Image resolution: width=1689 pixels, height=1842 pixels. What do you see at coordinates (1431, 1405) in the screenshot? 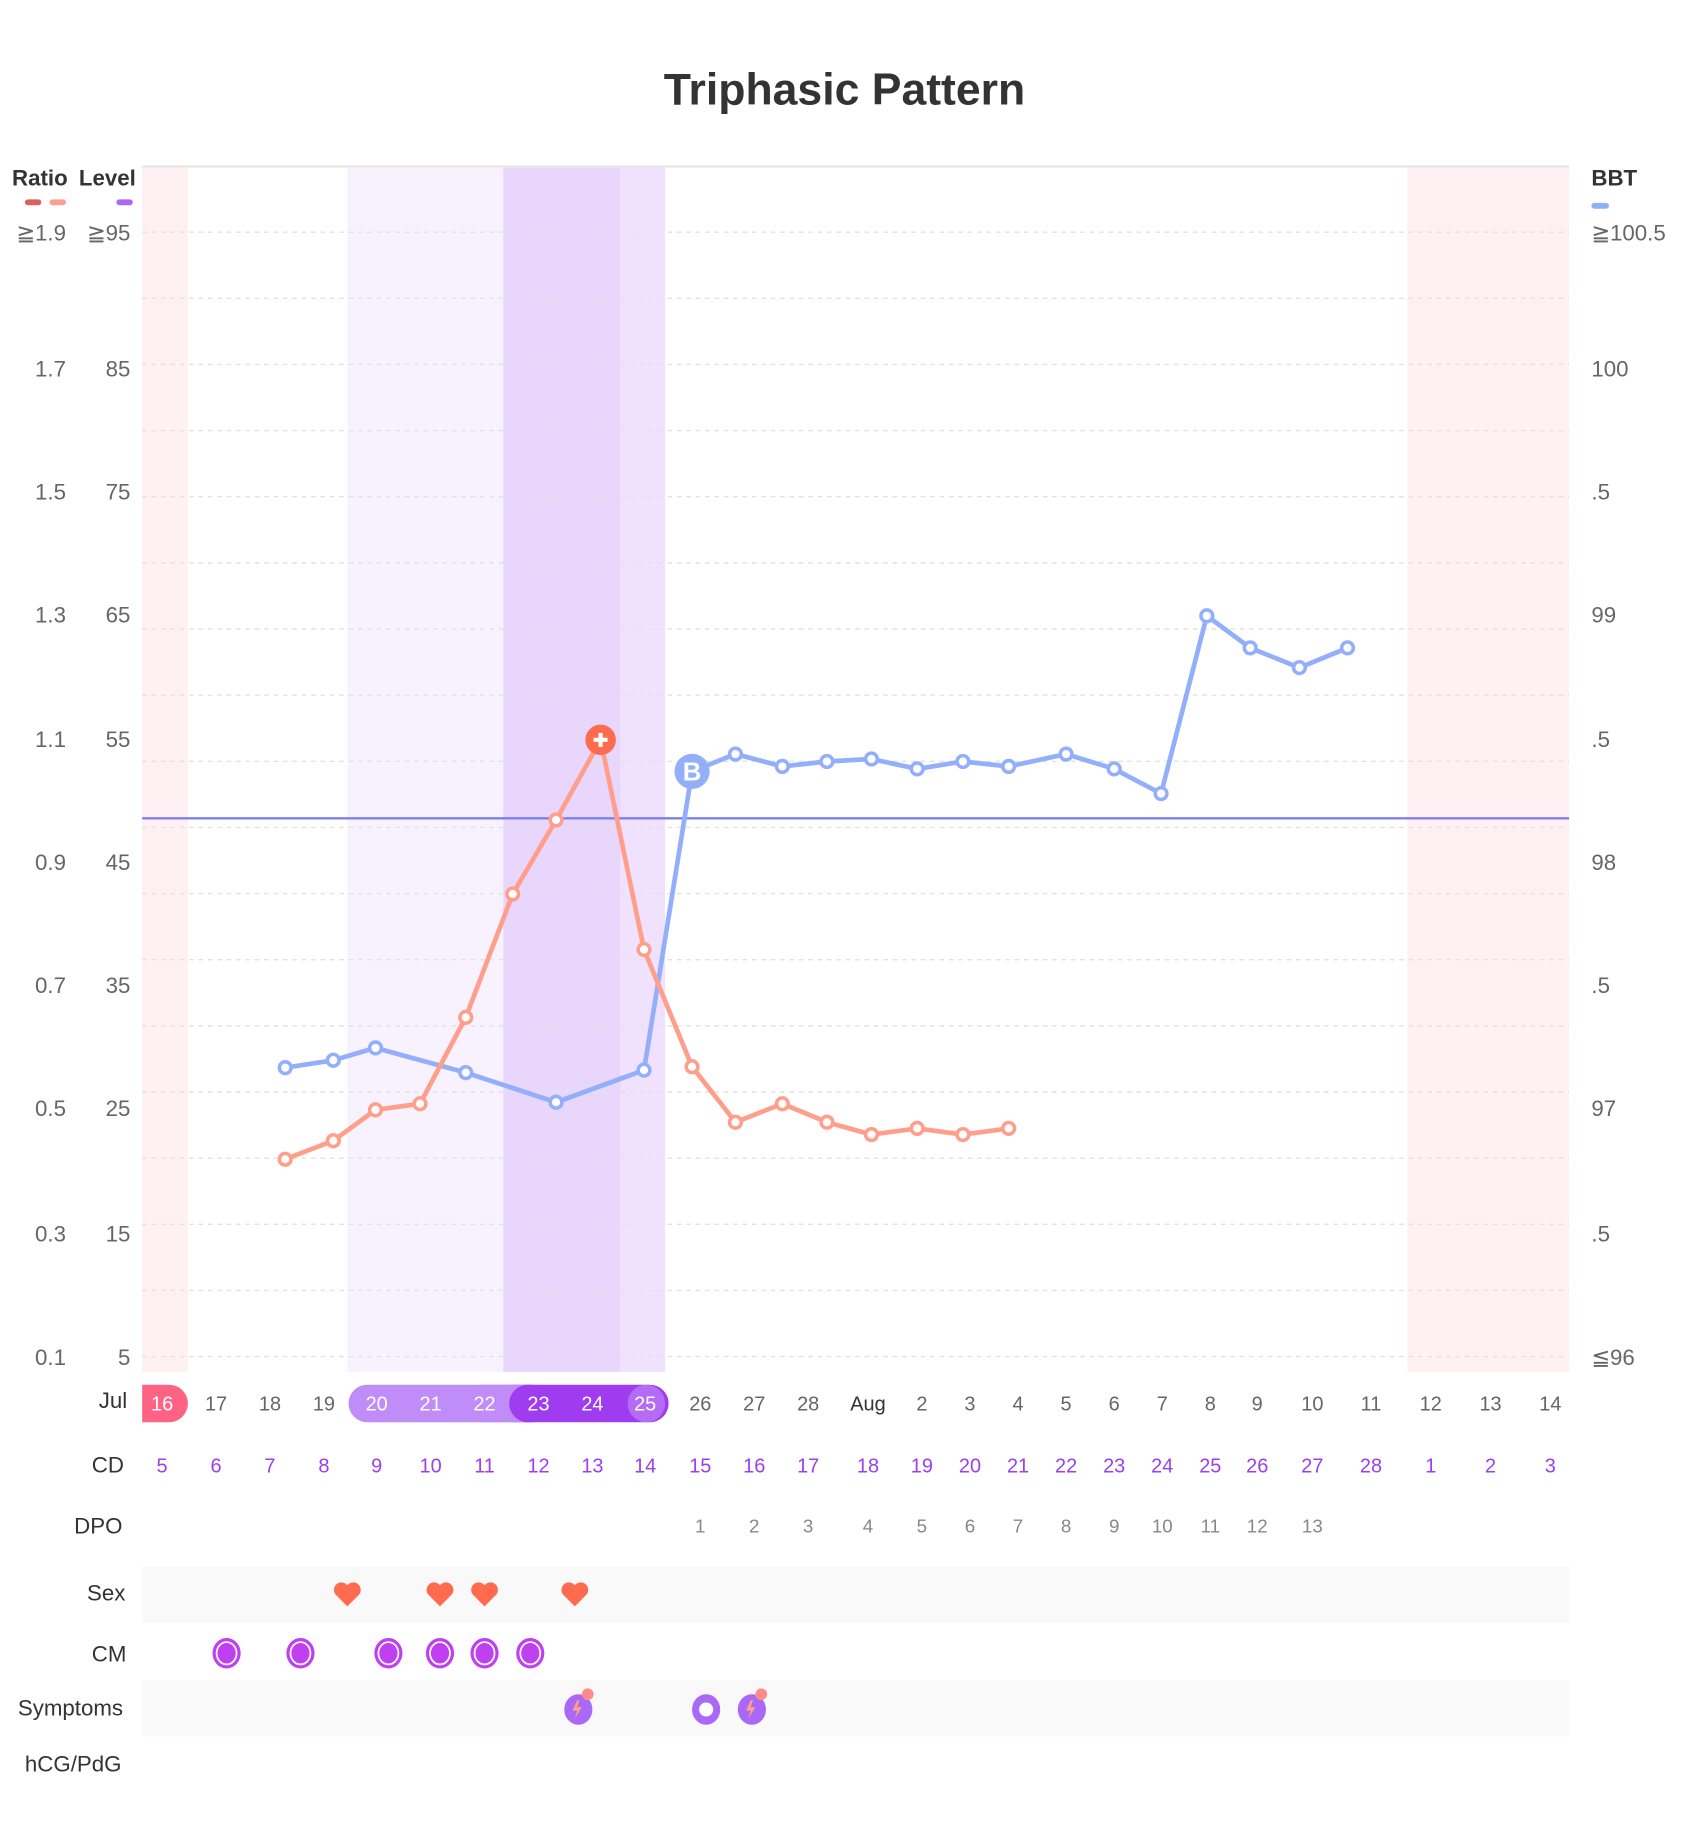
I see `date-label: 12` at bounding box center [1431, 1405].